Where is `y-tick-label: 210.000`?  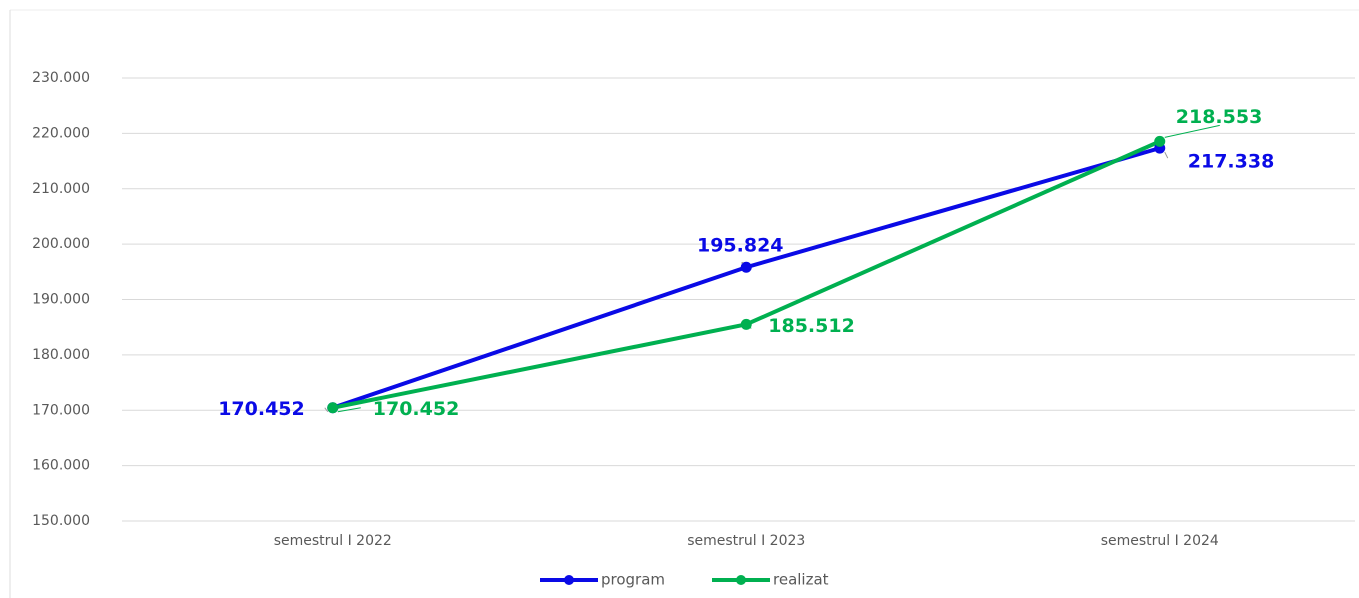
y-tick-label: 210.000 is located at coordinates (61, 189).